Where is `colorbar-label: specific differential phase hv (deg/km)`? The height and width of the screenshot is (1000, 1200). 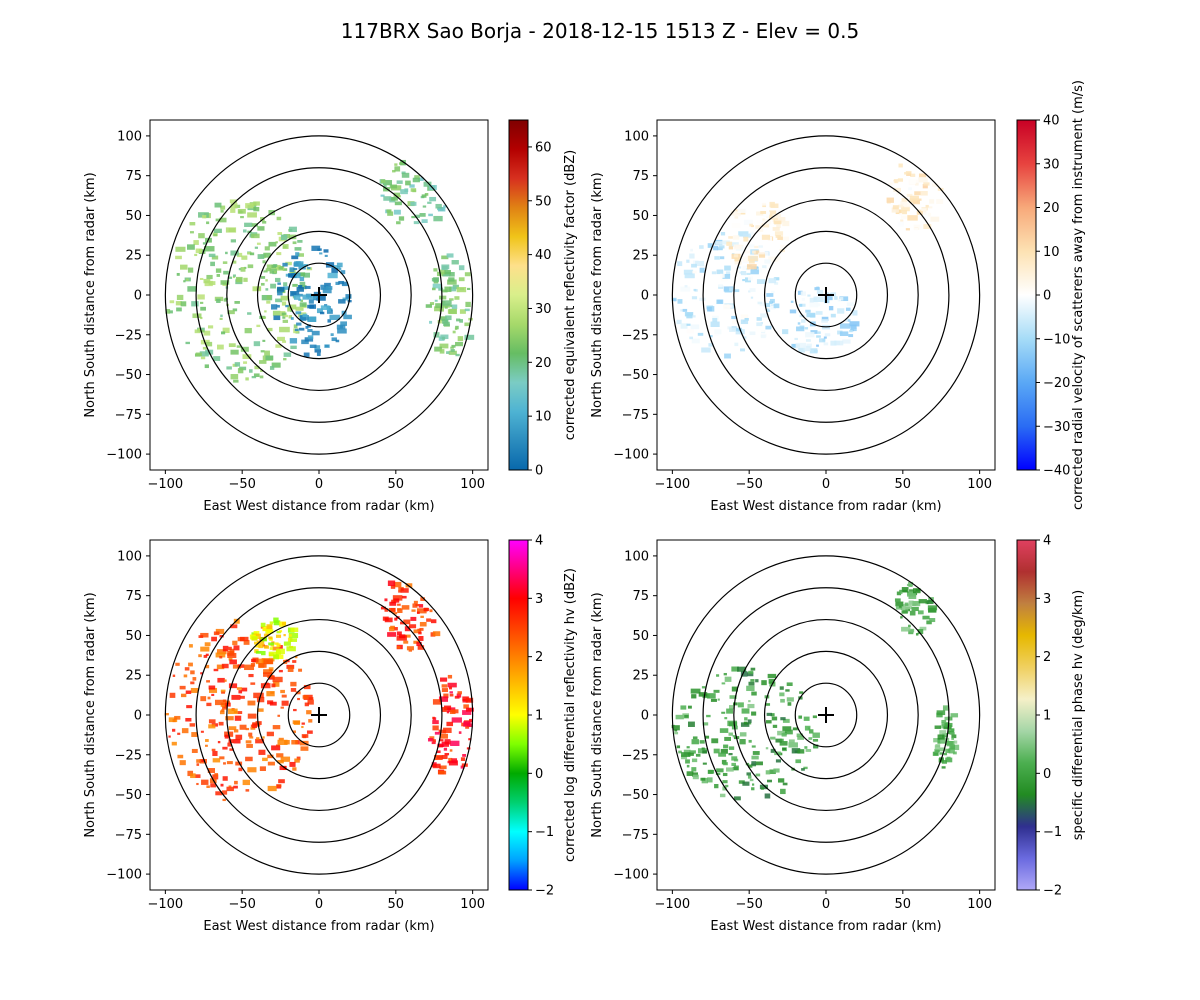
colorbar-label: specific differential phase hv (deg/km) is located at coordinates (1078, 715).